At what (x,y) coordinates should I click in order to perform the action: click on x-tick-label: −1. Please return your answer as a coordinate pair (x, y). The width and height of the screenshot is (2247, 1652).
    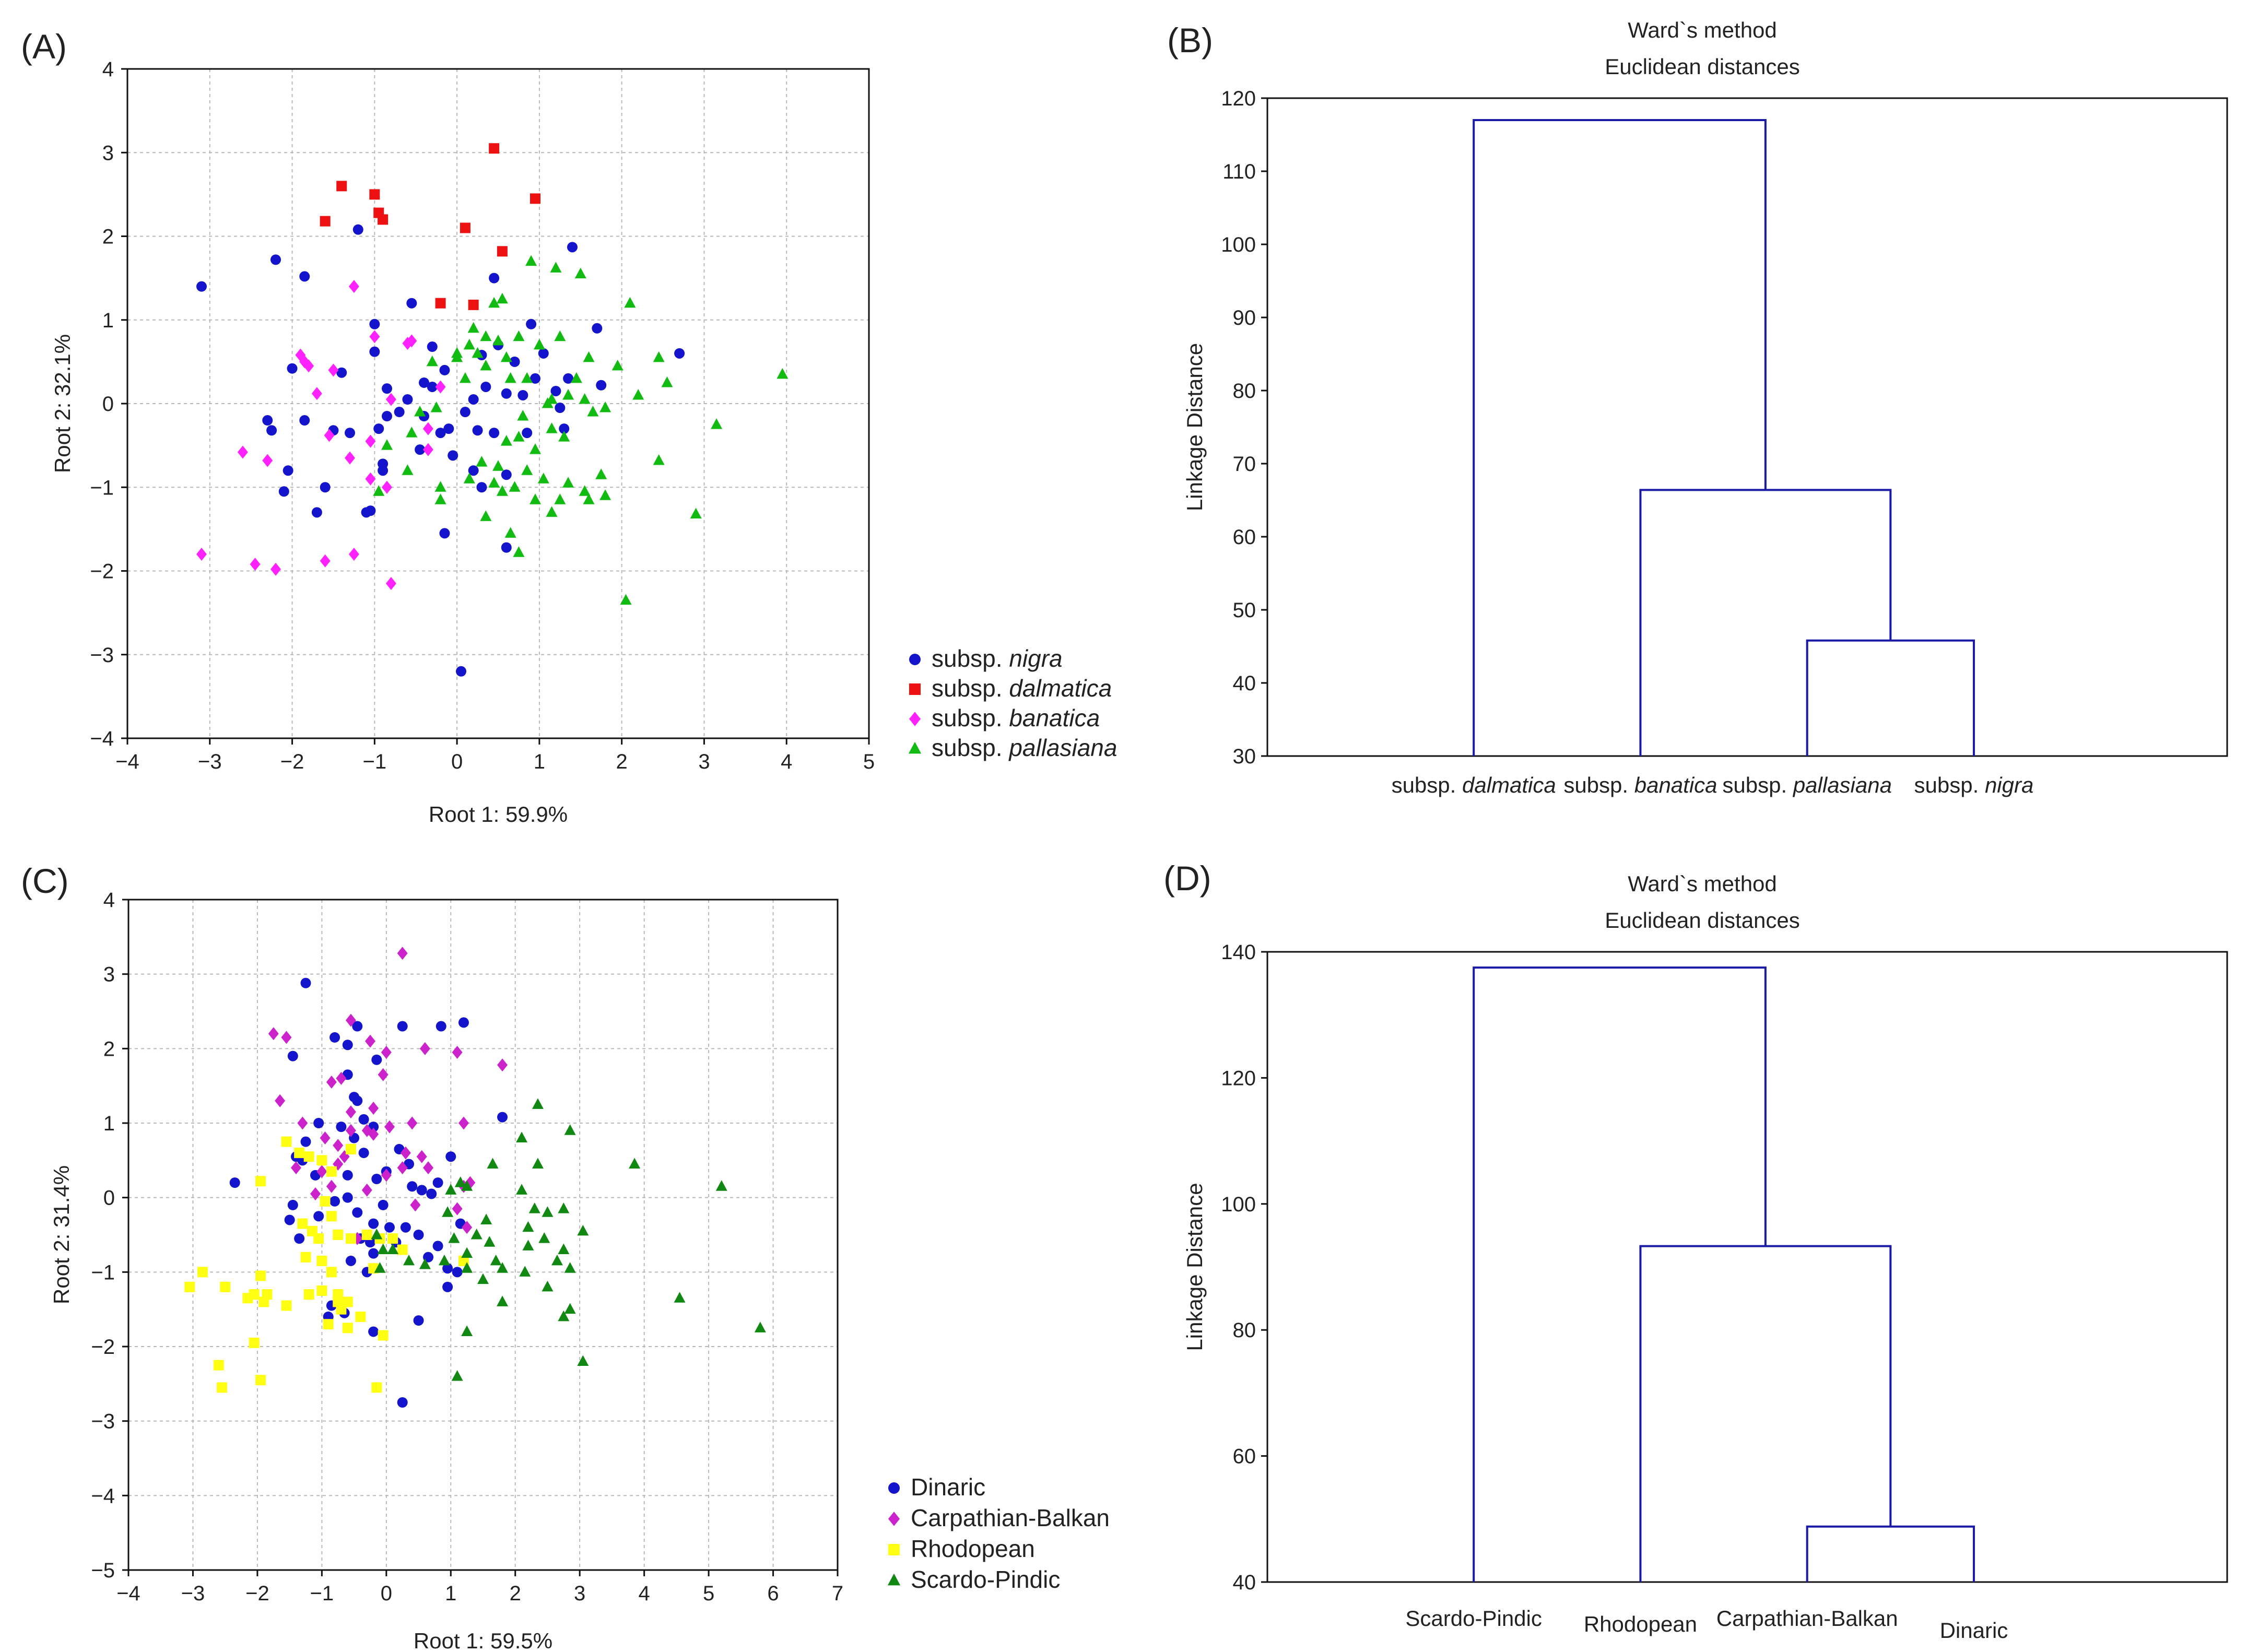
    Looking at the image, I should click on (322, 1594).